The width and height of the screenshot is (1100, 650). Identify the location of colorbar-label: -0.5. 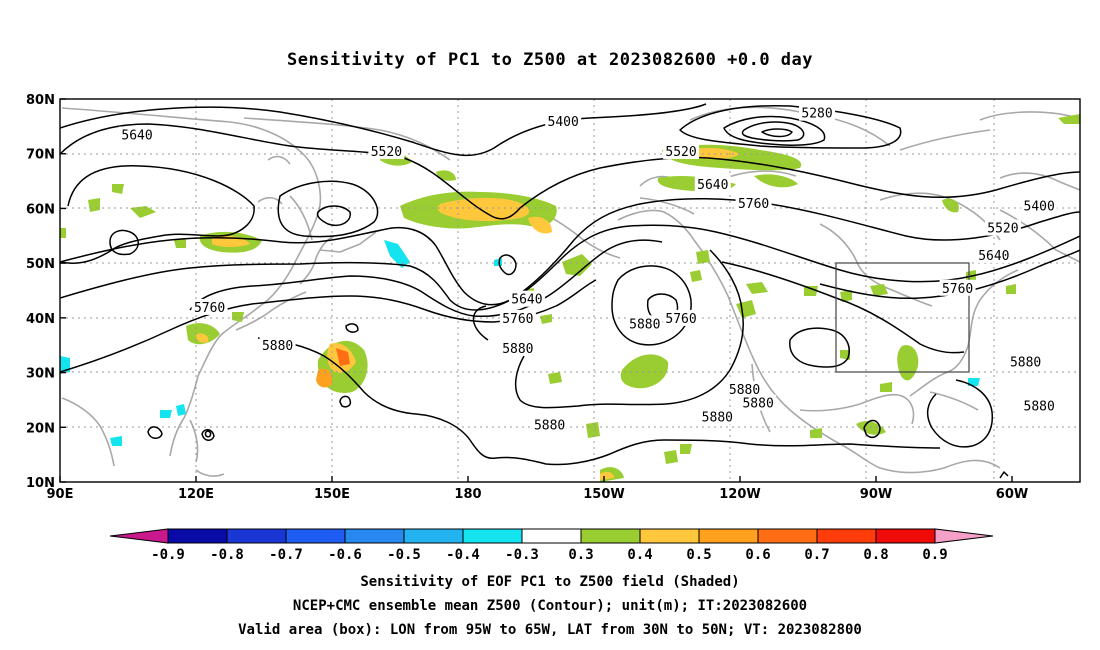
(404, 555).